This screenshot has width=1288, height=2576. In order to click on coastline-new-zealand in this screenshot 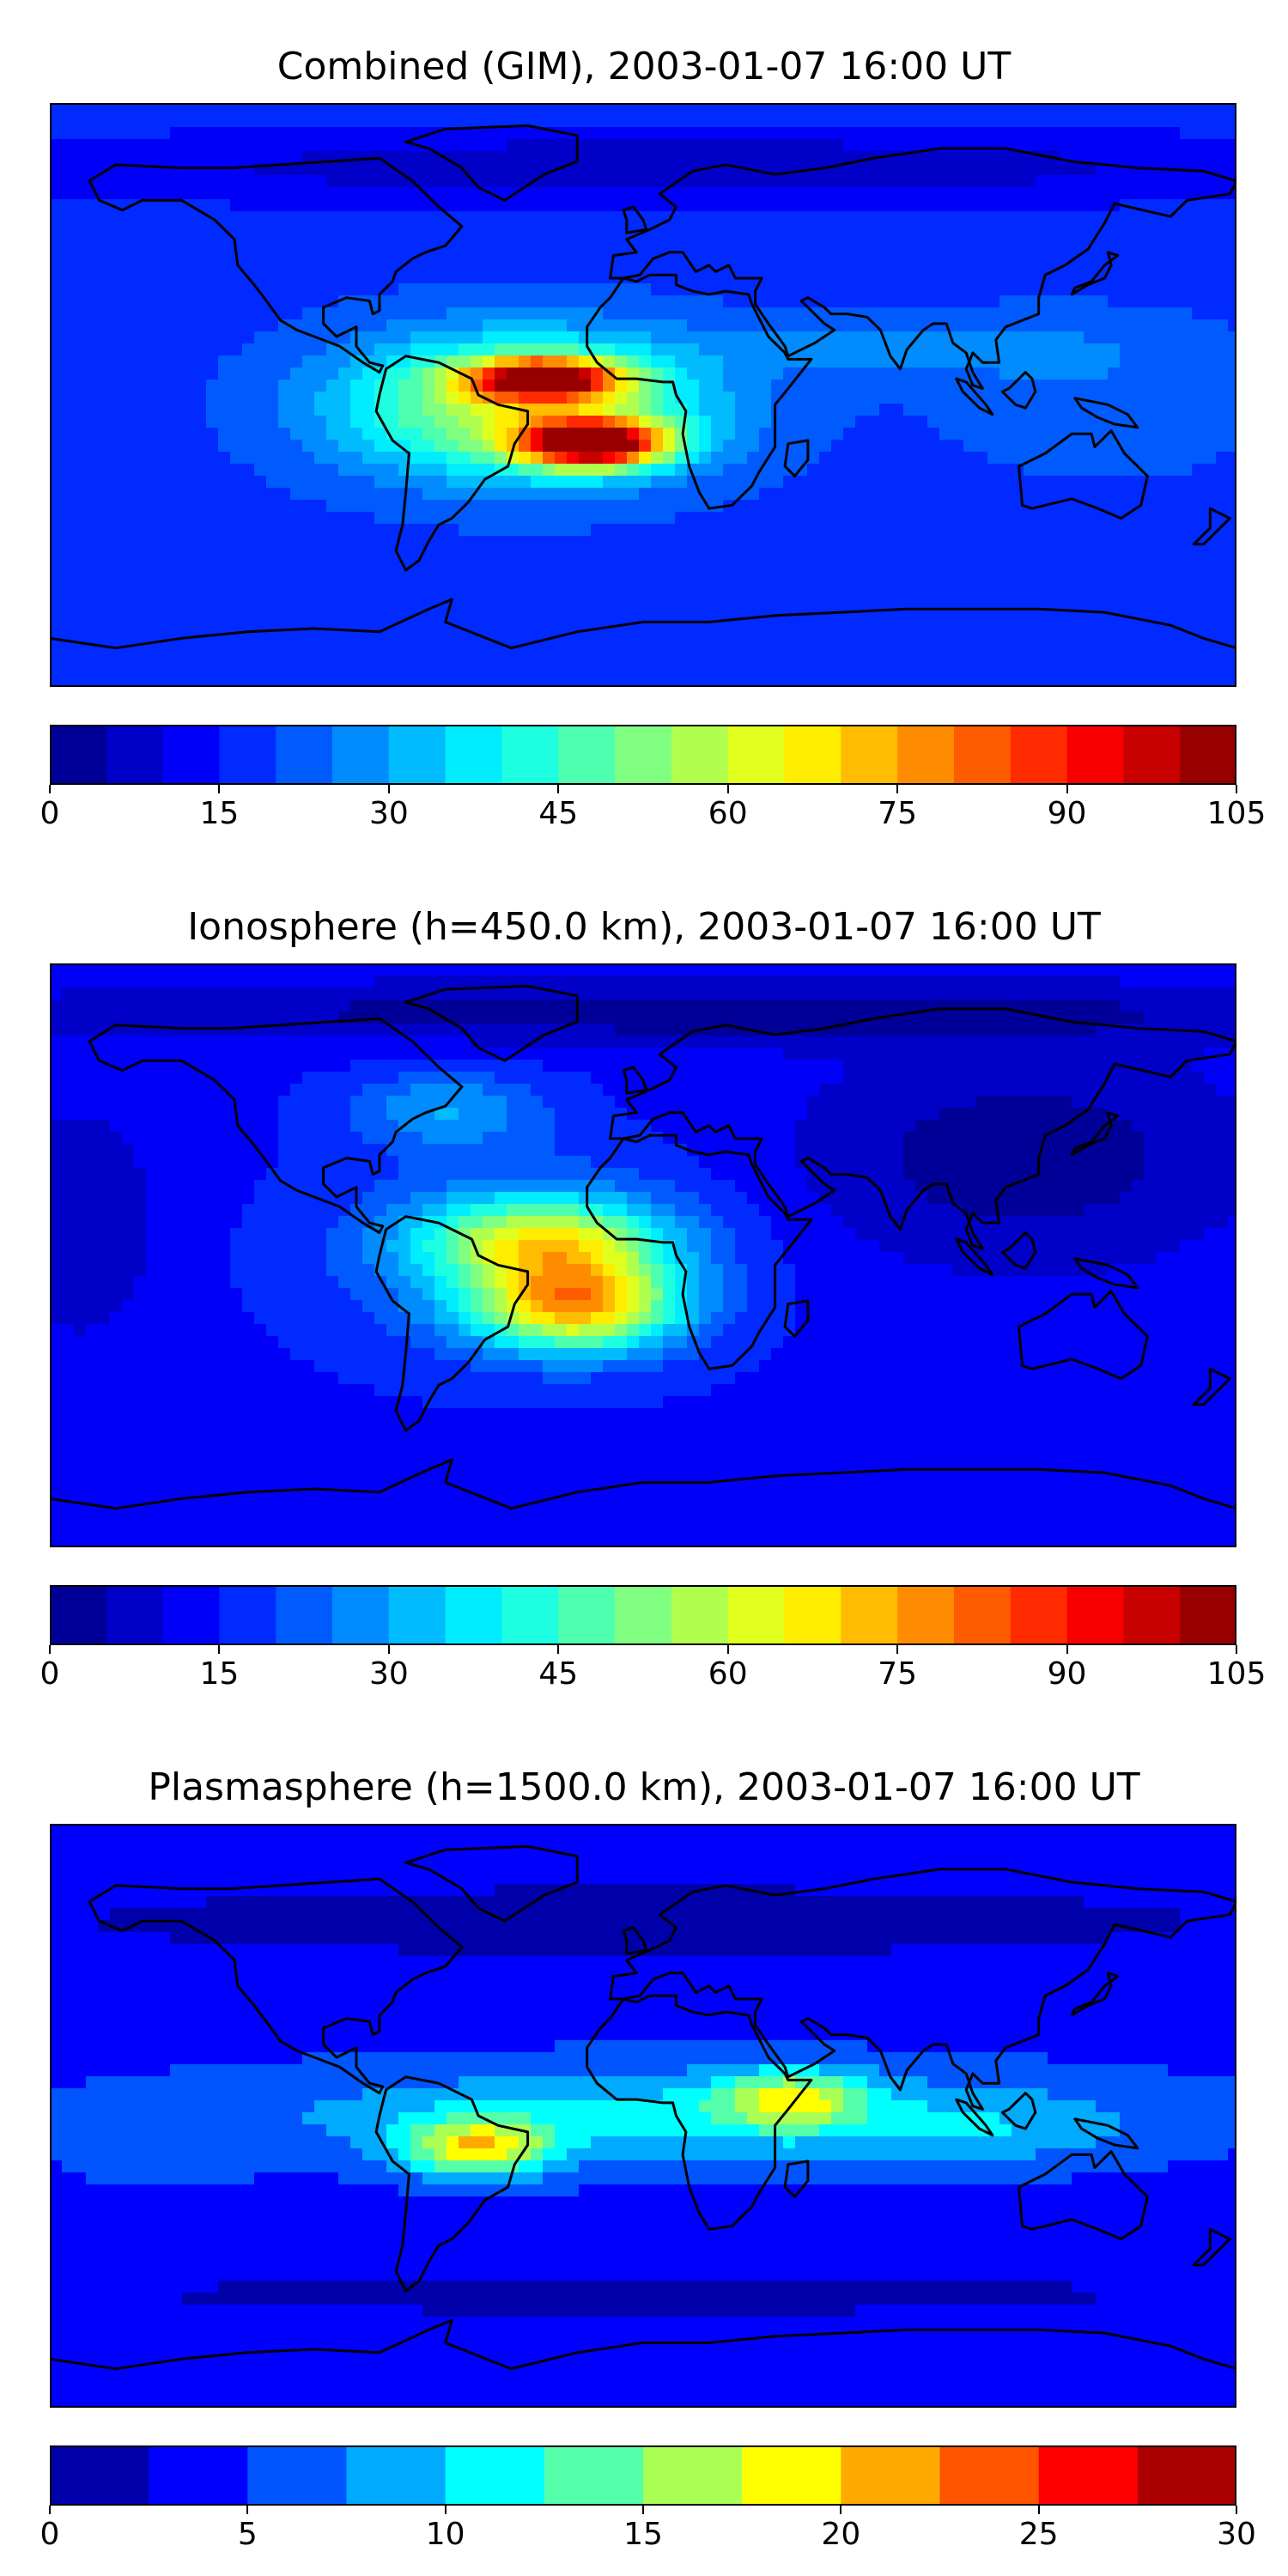, I will do `click(1211, 526)`.